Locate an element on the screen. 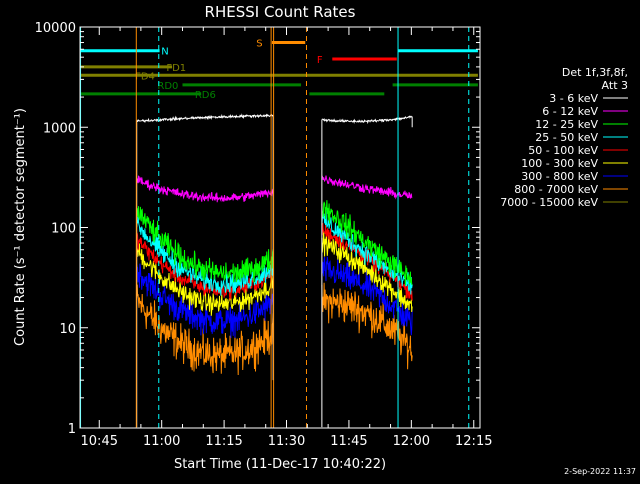 The width and height of the screenshot is (640, 484). series-800-7000kev is located at coordinates (274, 329).